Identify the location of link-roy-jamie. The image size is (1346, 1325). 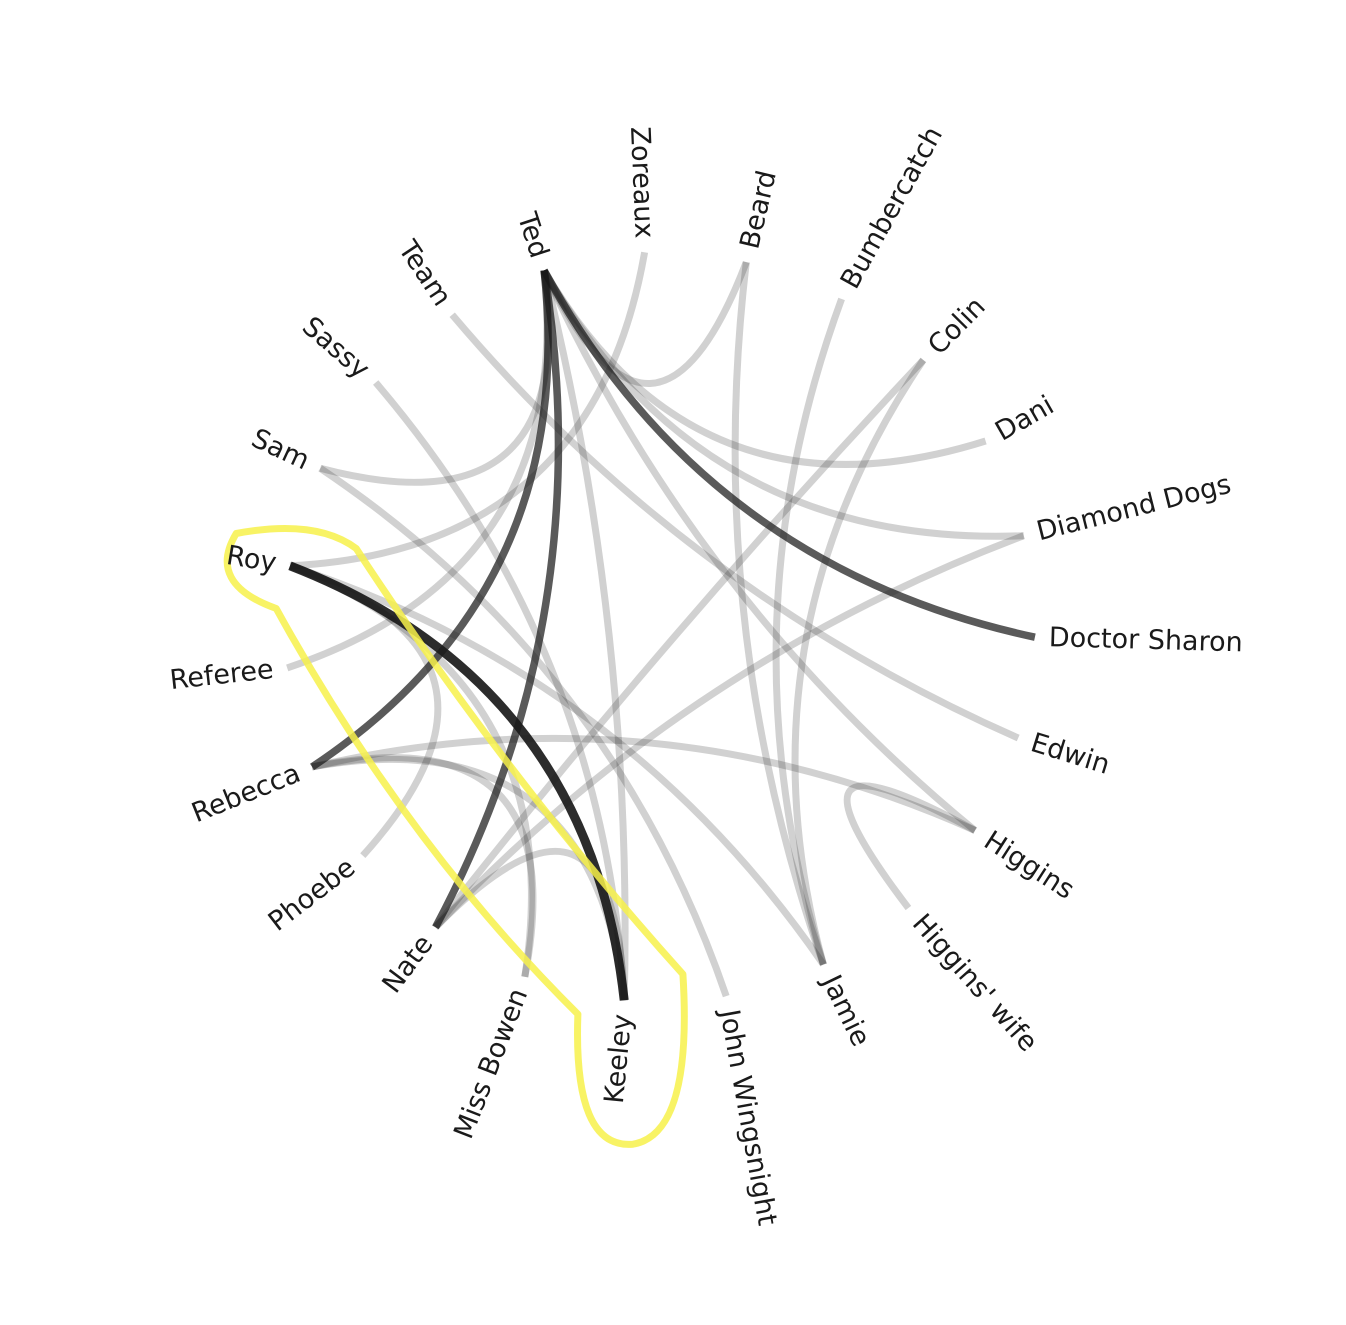
(557, 764).